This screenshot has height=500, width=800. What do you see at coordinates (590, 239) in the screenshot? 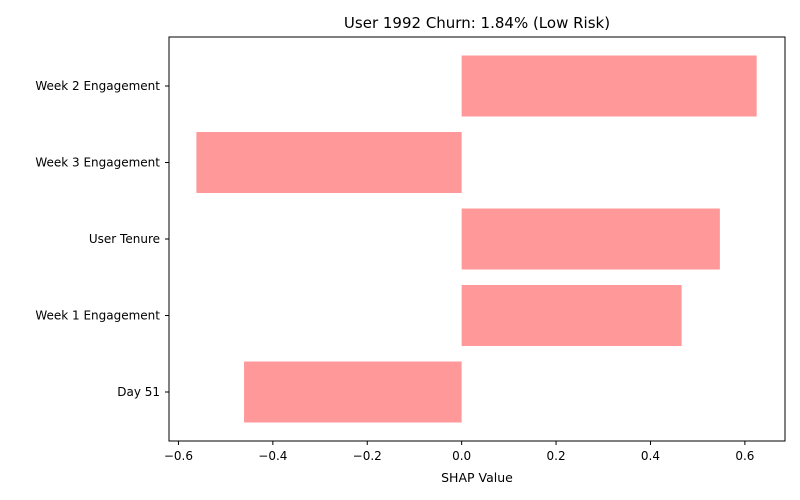
I see `bar-user-tenure` at bounding box center [590, 239].